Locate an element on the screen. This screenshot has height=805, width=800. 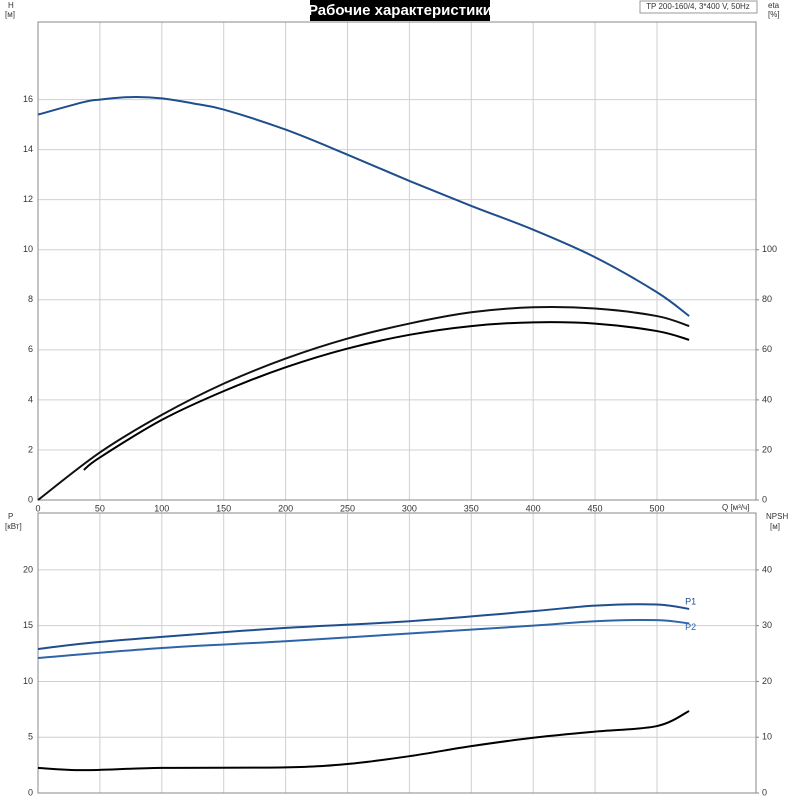
title: Рабочие характеристики is located at coordinates (400, 10).